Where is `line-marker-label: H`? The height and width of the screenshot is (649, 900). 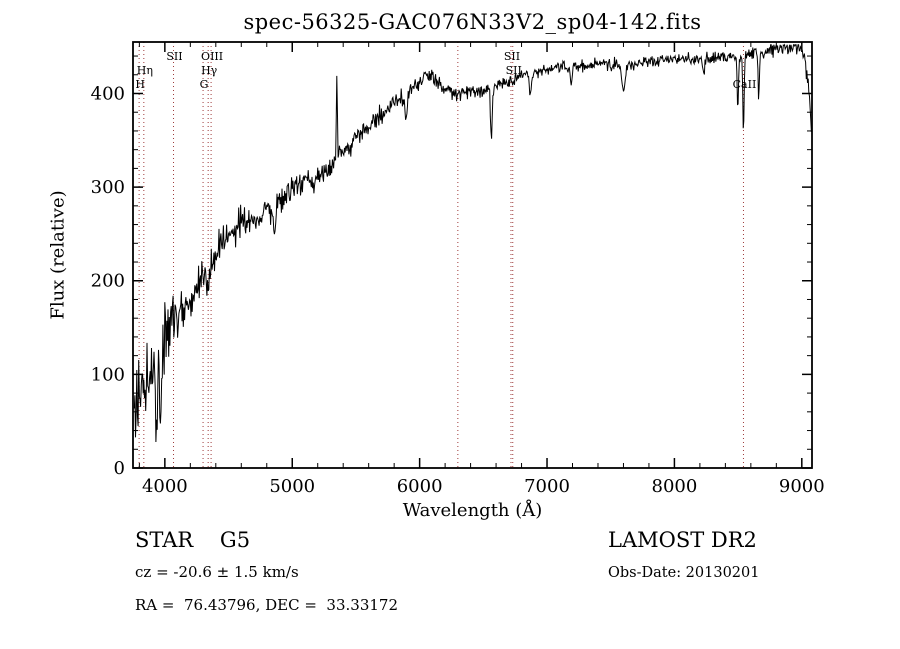 line-marker-label: H is located at coordinates (140, 84).